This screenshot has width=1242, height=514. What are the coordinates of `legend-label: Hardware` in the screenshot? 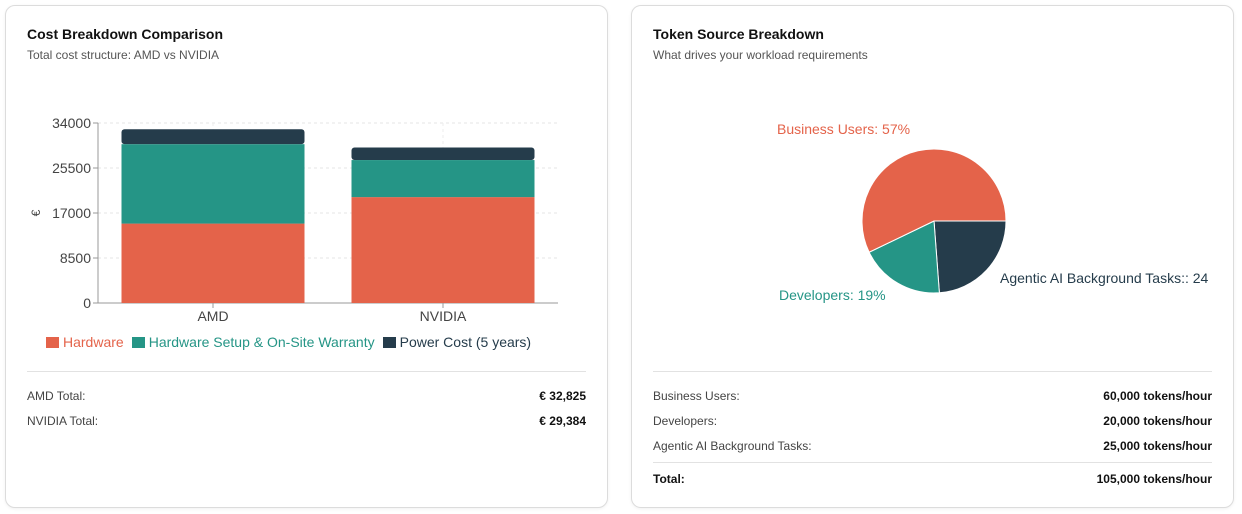 It's located at (93, 342).